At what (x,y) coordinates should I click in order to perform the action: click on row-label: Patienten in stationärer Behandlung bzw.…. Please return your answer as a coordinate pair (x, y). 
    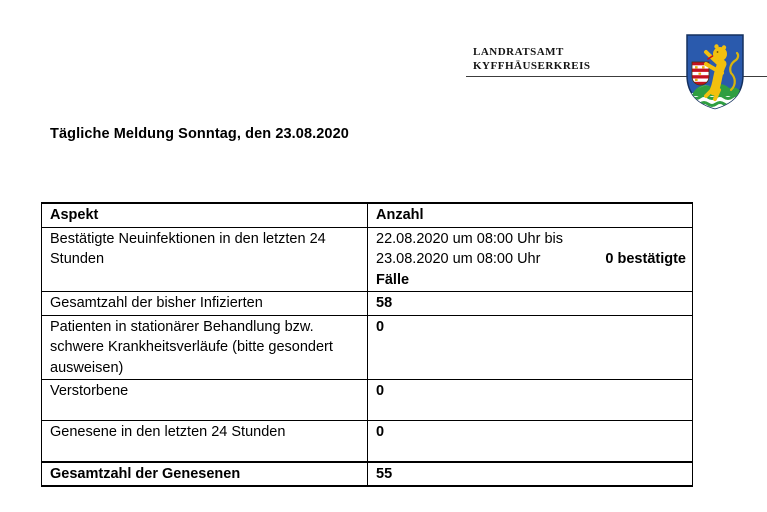
    Looking at the image, I should click on (204, 347).